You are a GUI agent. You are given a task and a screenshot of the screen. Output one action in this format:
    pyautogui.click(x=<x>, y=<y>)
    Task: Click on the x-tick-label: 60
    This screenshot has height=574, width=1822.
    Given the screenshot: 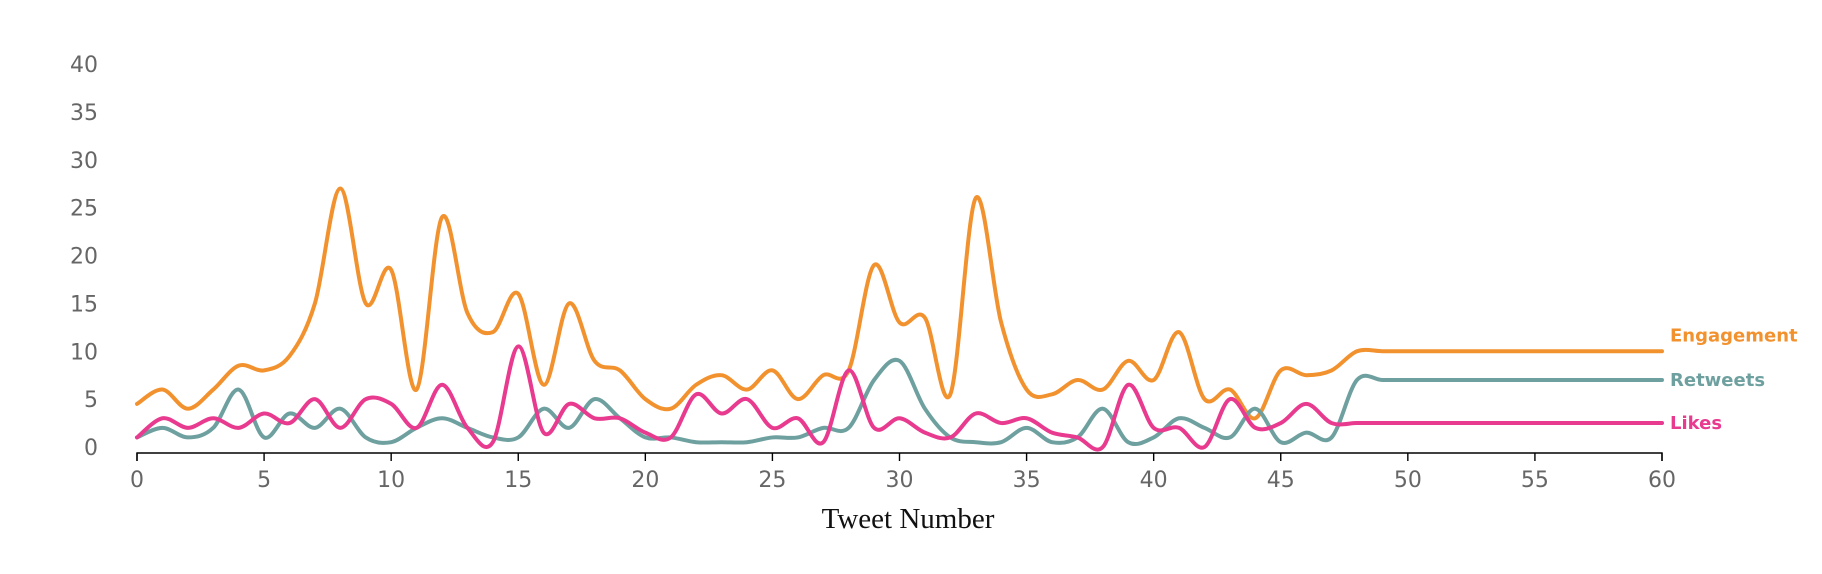 What is the action you would take?
    pyautogui.click(x=1662, y=480)
    